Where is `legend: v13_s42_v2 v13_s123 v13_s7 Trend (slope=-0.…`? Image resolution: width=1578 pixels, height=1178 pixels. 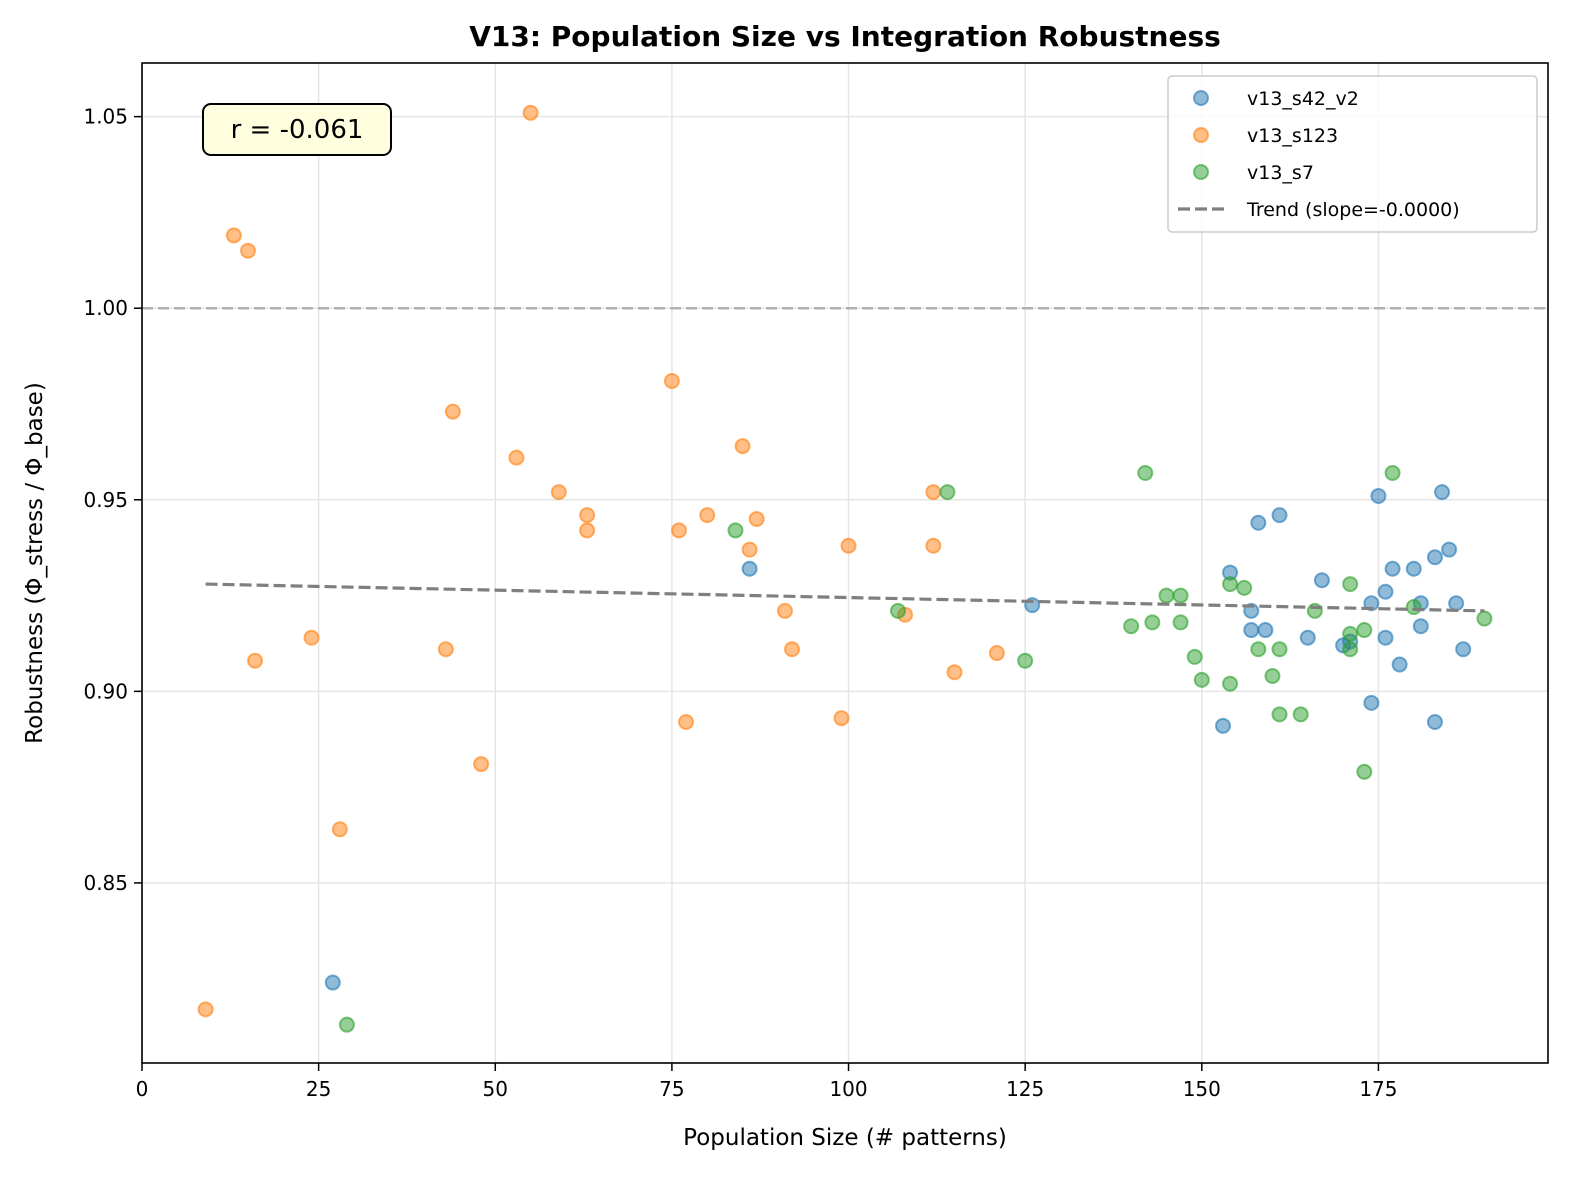
legend: v13_s42_v2 v13_s123 v13_s7 Trend (slope=-0.… is located at coordinates (1352, 154).